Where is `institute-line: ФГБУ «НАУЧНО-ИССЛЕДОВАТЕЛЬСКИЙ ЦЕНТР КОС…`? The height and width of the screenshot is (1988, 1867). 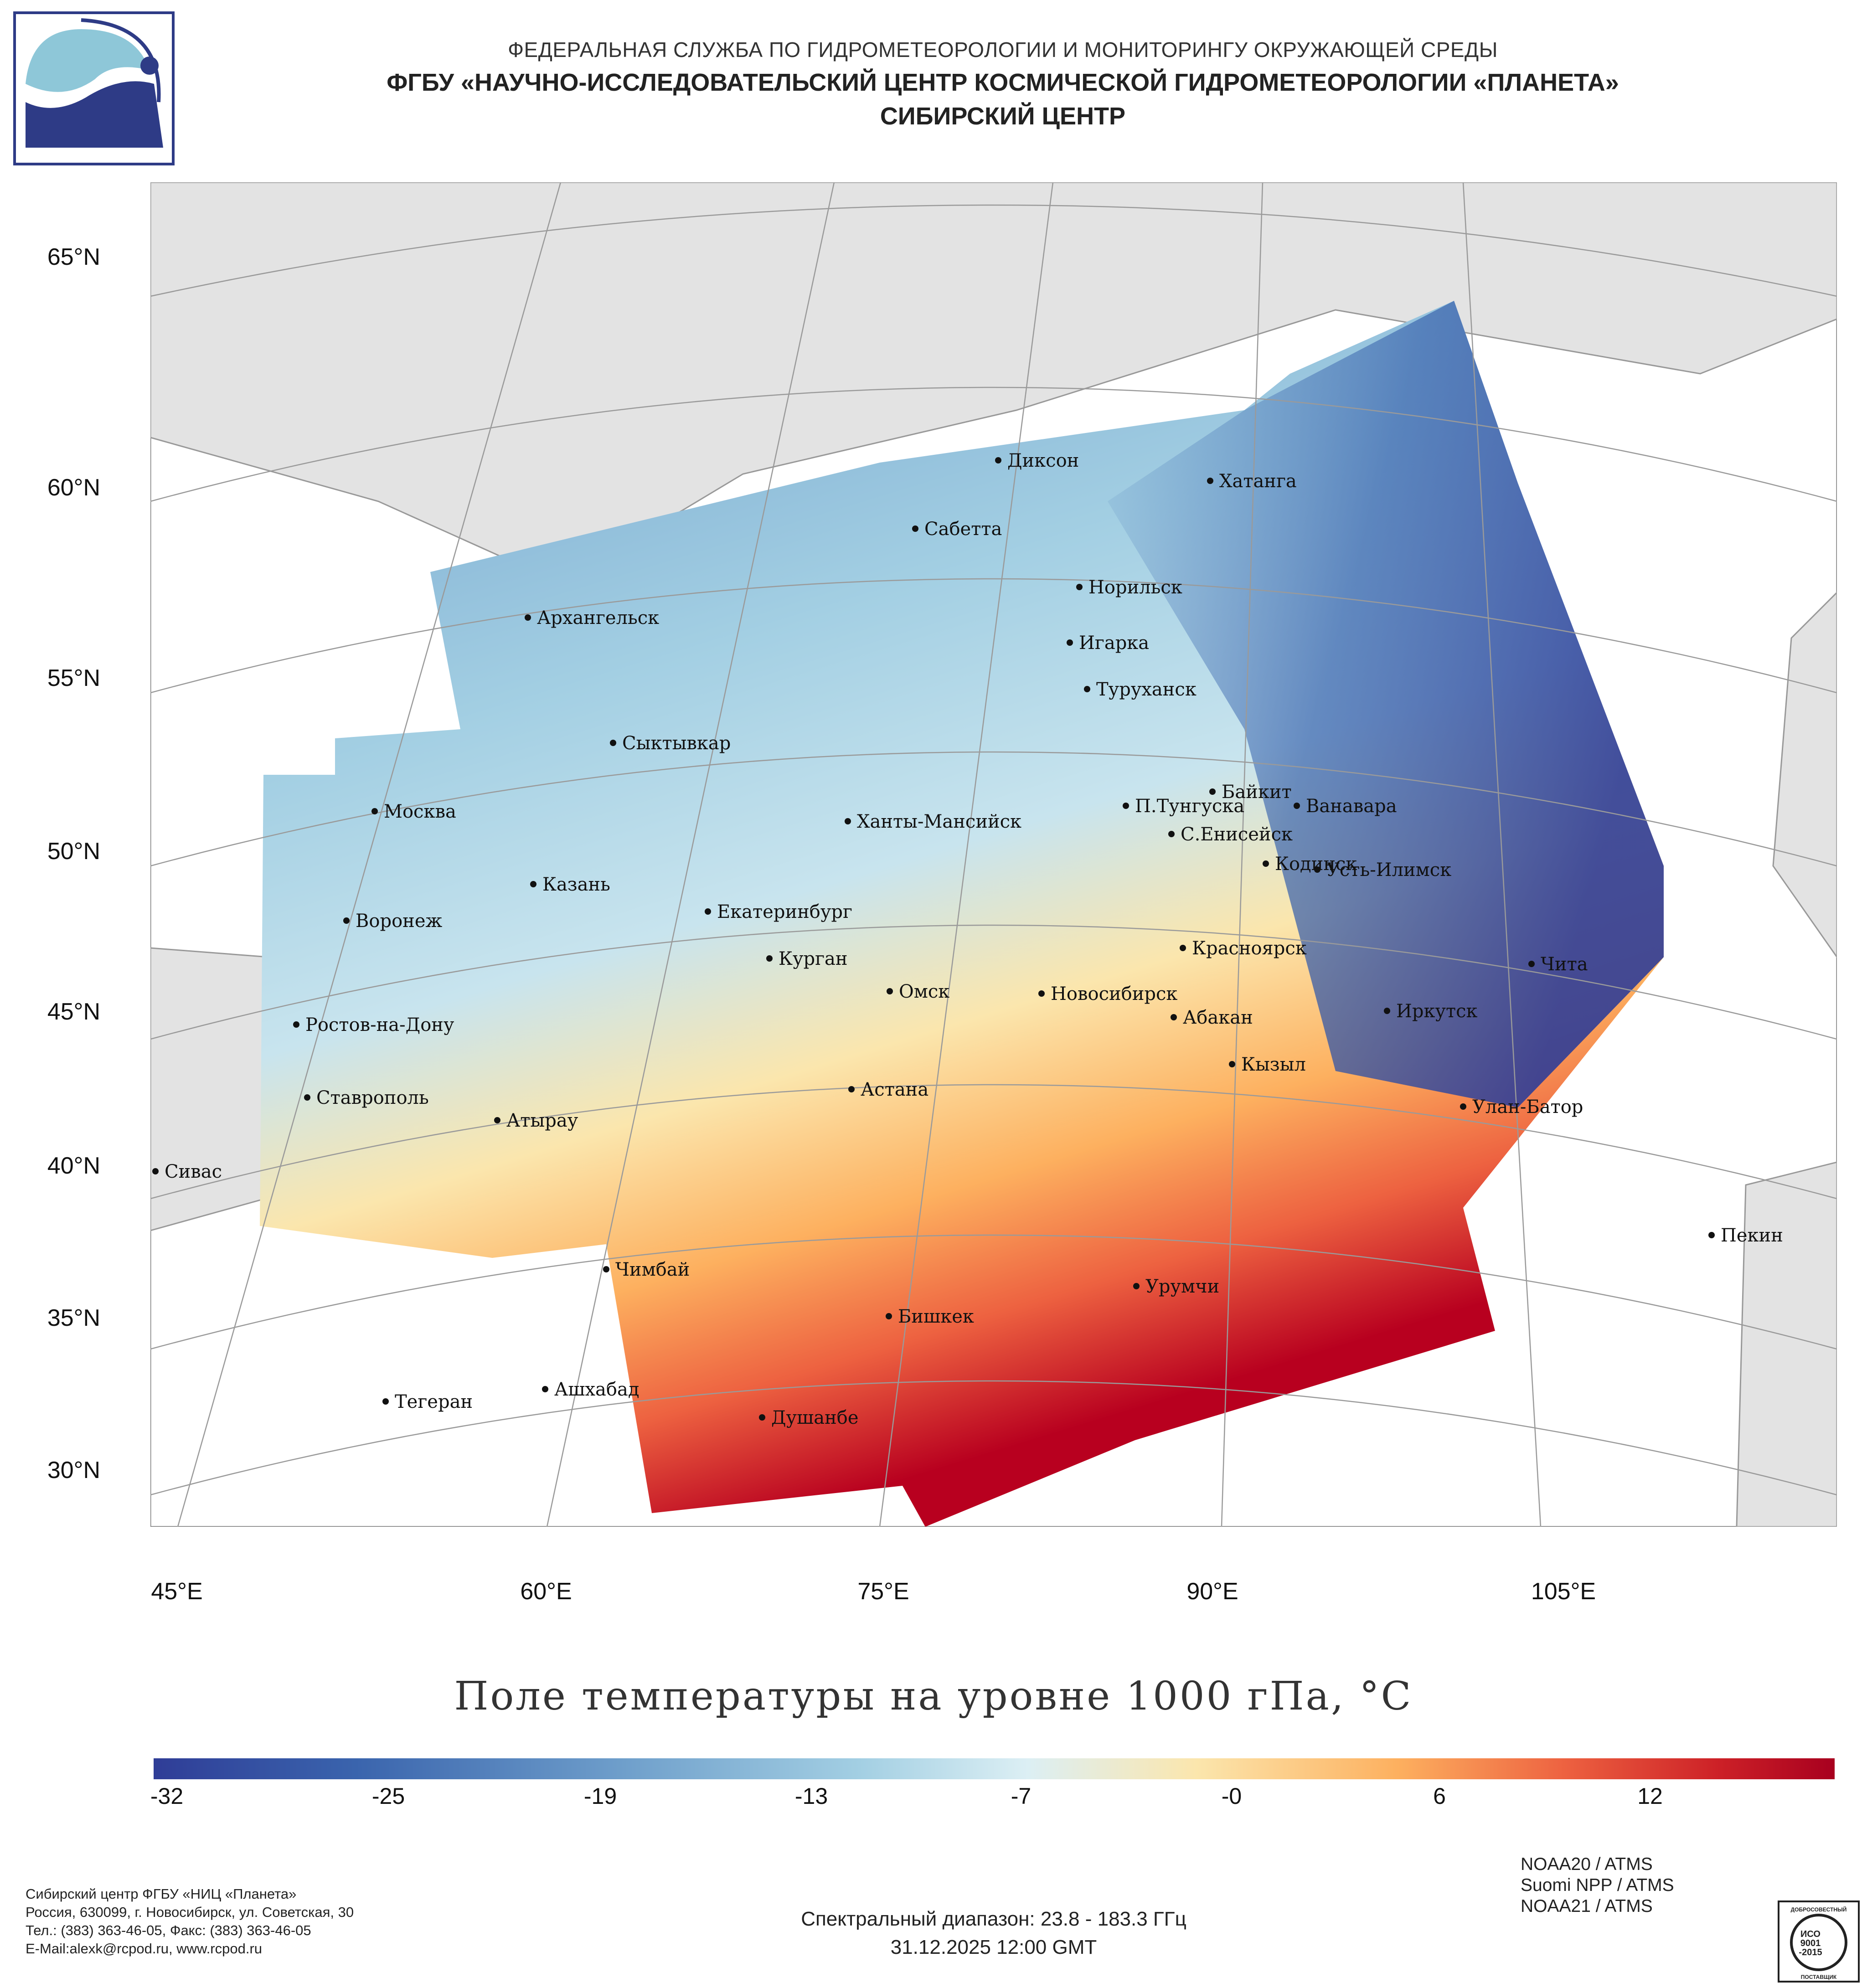 institute-line: ФГБУ «НАУЧНО-ИССЛЕДОВАТЕЛЬСКИЙ ЦЕНТР КОС… is located at coordinates (1003, 82).